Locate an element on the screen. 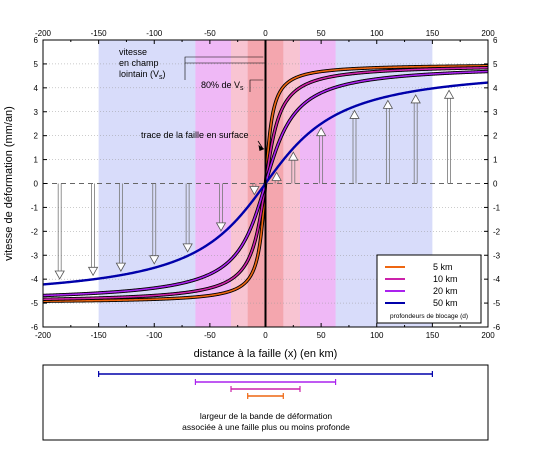  y-tick-label-left: 2 is located at coordinates (36, 136).